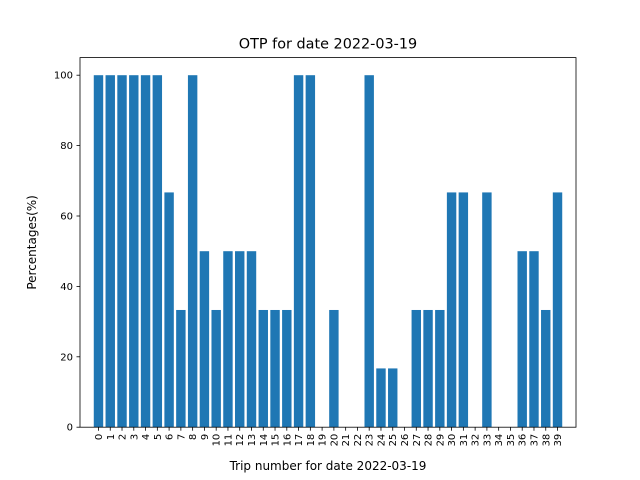 This screenshot has width=640, height=480. What do you see at coordinates (111, 437) in the screenshot?
I see `x-tick-label: 1` at bounding box center [111, 437].